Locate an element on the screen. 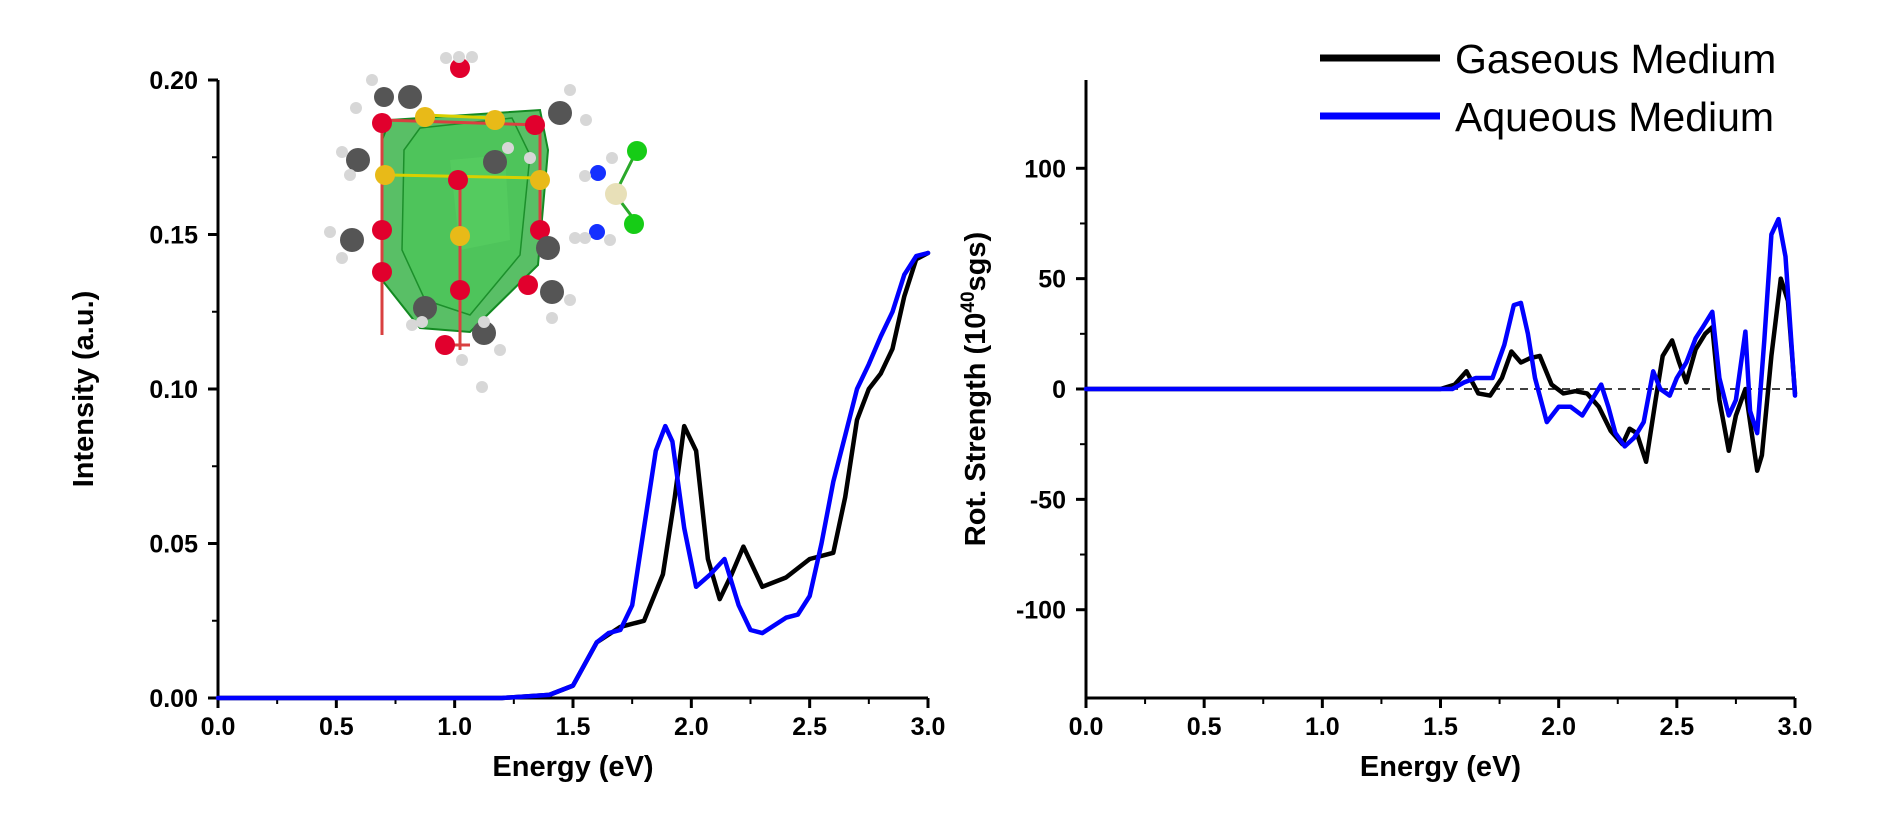 This screenshot has width=1890, height=826. y-tick-label: 0.05 is located at coordinates (173, 545).